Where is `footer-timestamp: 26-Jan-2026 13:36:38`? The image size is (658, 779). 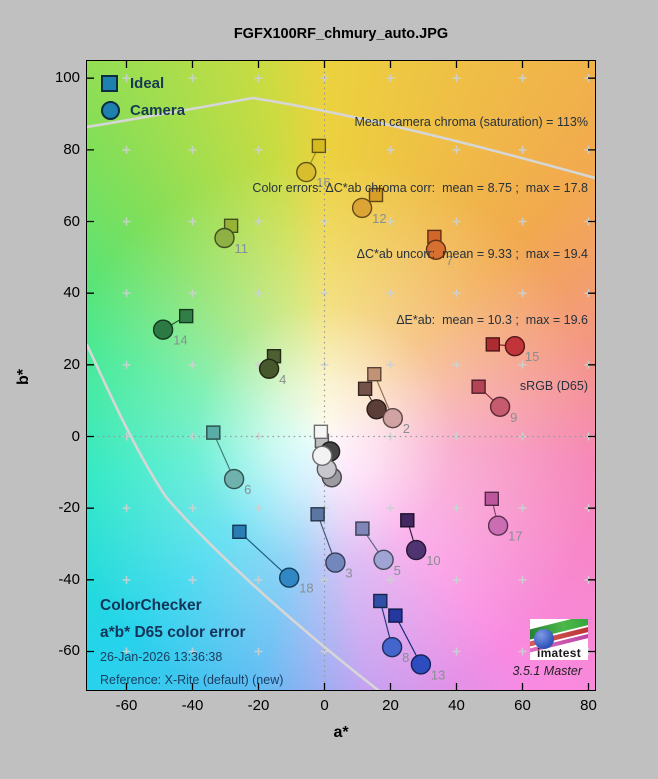 footer-timestamp: 26-Jan-2026 13:36:38 is located at coordinates (161, 657).